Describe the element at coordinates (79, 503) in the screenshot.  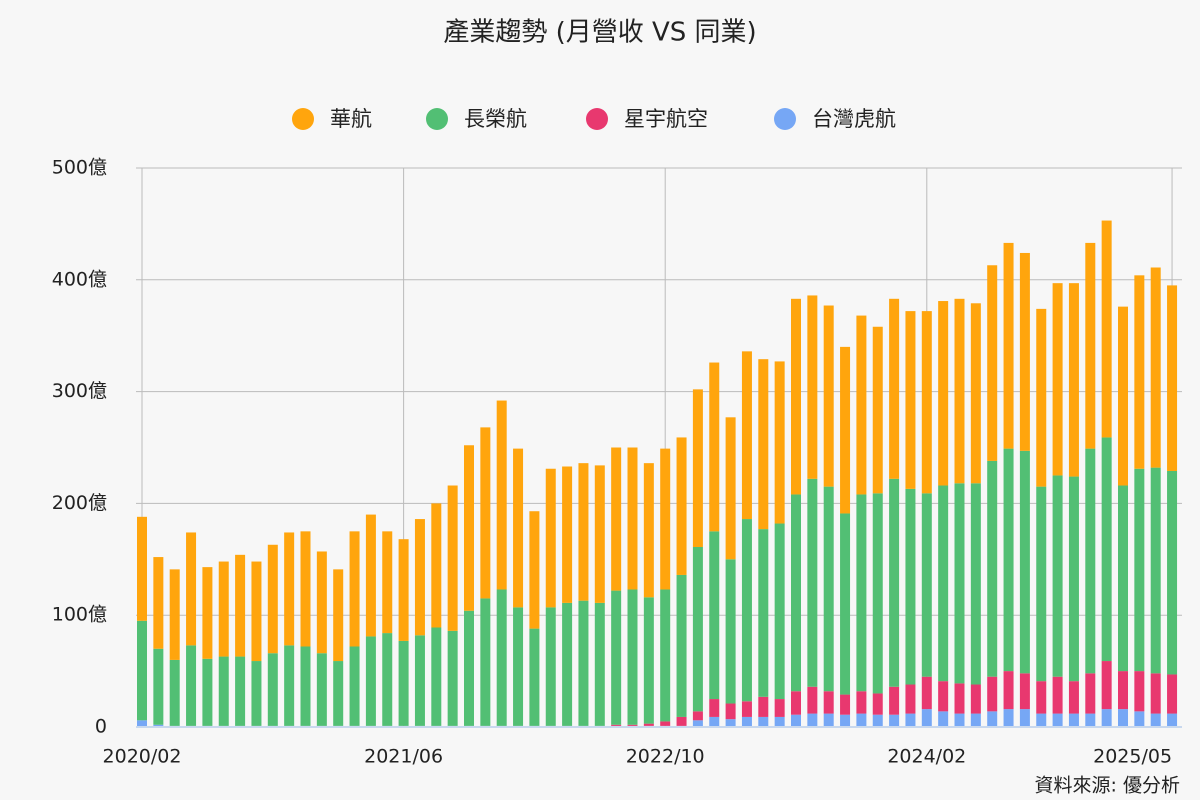
I see `y-tick-label: 200億` at that location.